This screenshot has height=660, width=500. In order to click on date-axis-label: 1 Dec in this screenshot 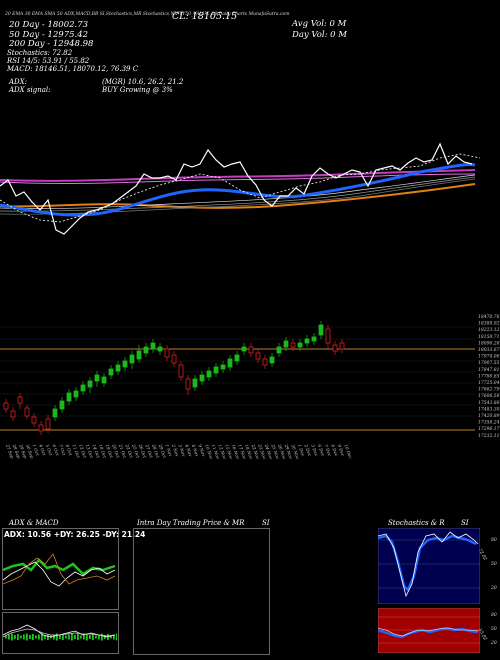, I will do `click(301, 451)`.